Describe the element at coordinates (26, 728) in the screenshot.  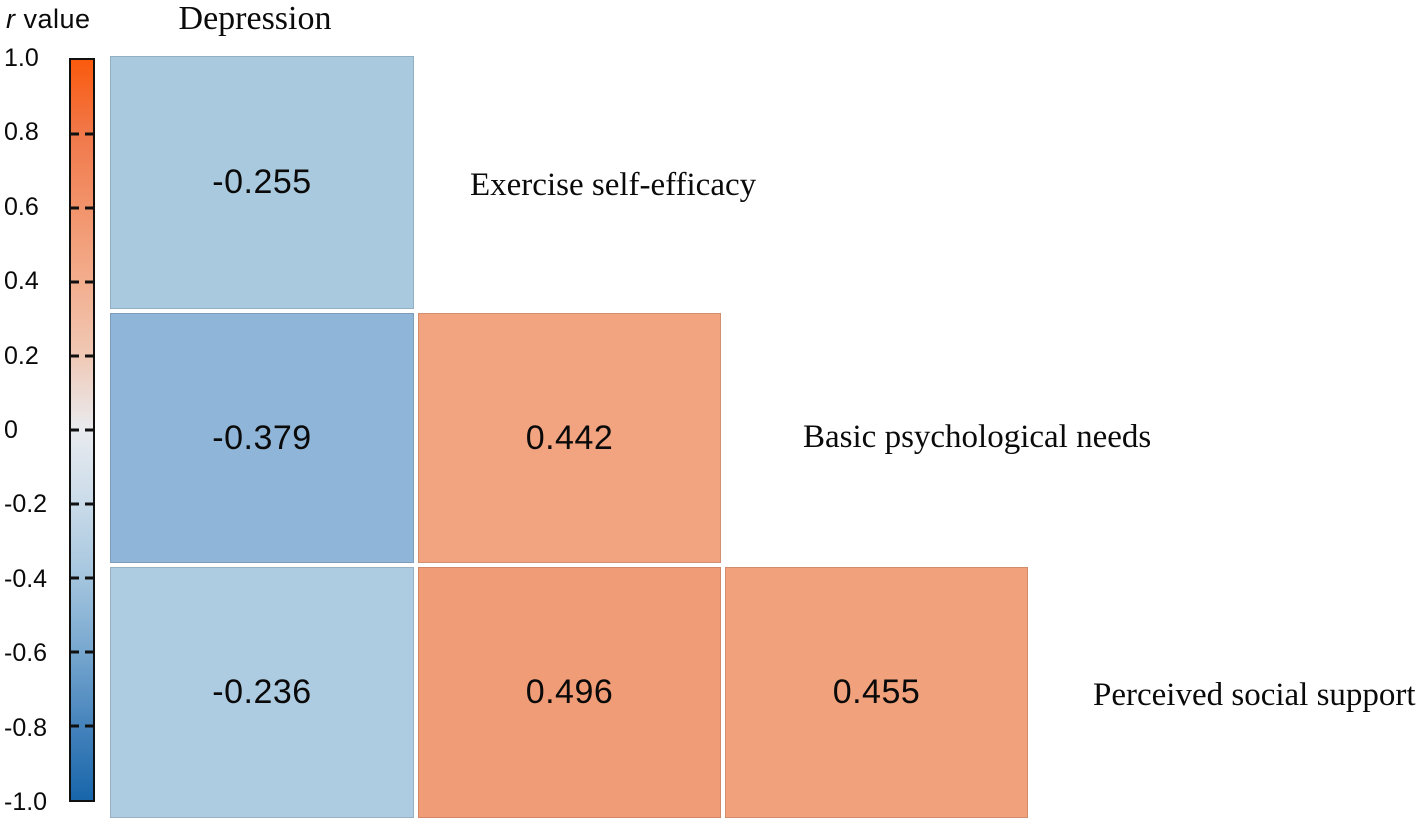
I see `colorbar-tick-label: -0.8` at that location.